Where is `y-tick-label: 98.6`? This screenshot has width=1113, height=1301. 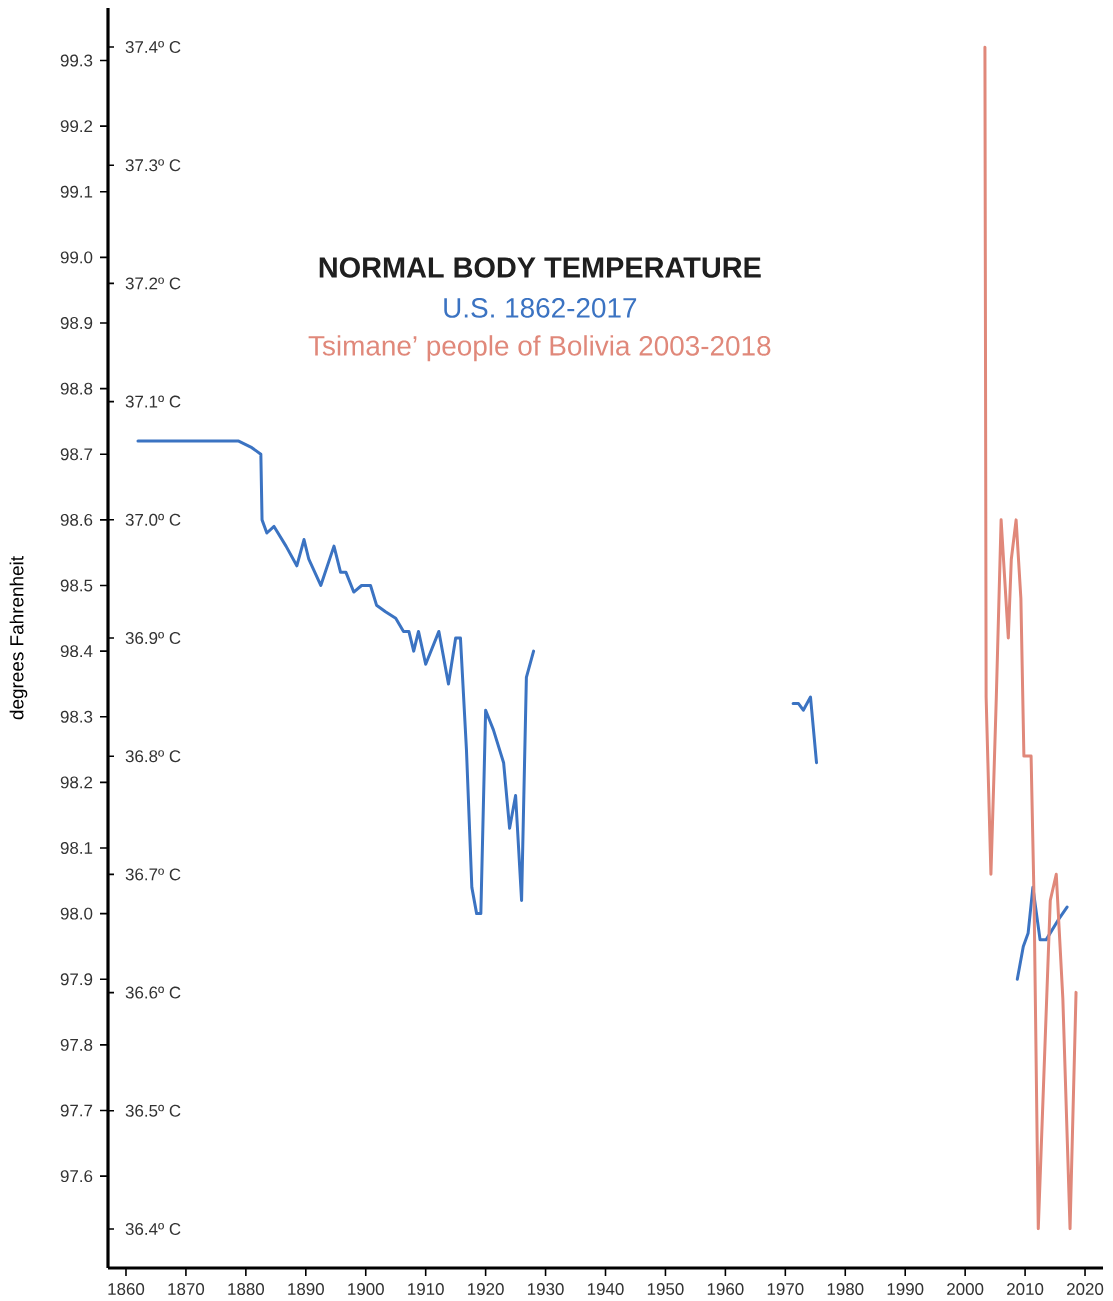
y-tick-label: 98.6 is located at coordinates (76, 519).